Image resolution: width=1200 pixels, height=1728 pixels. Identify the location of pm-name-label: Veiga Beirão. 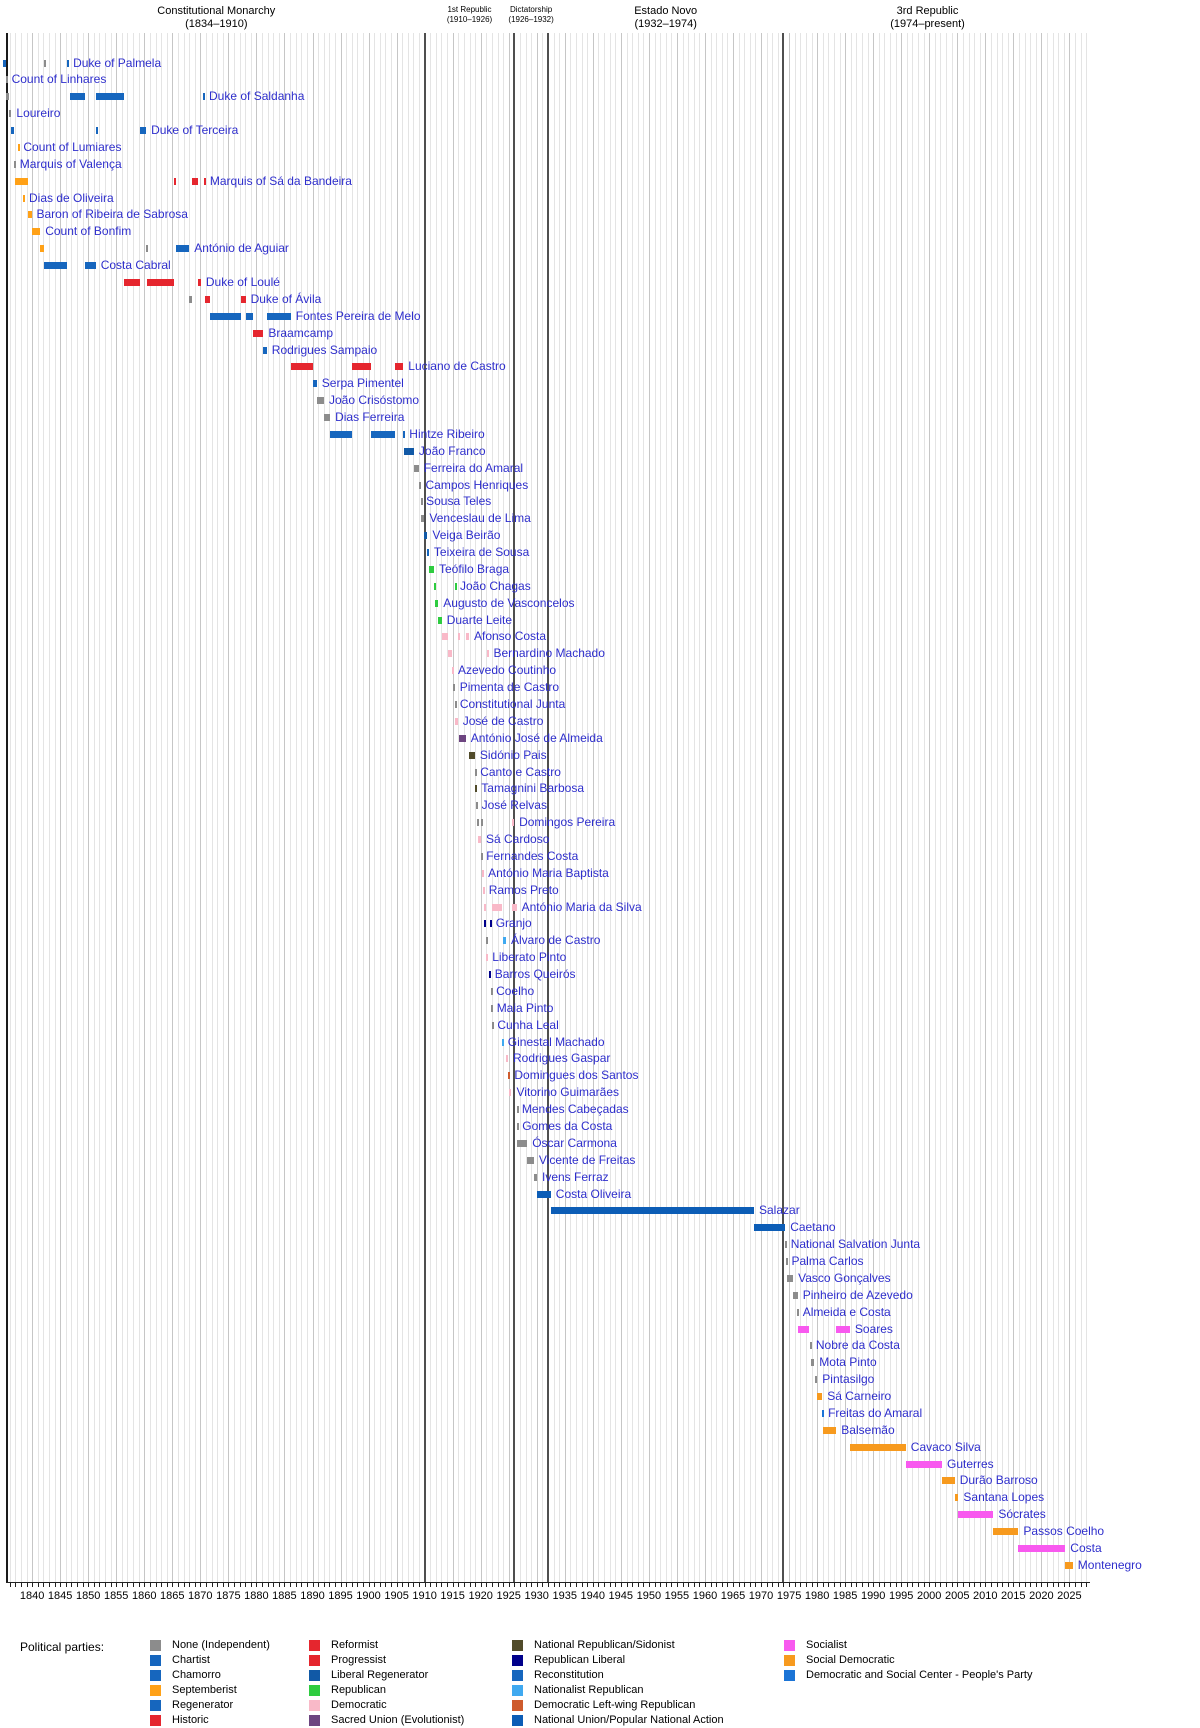
(466, 535).